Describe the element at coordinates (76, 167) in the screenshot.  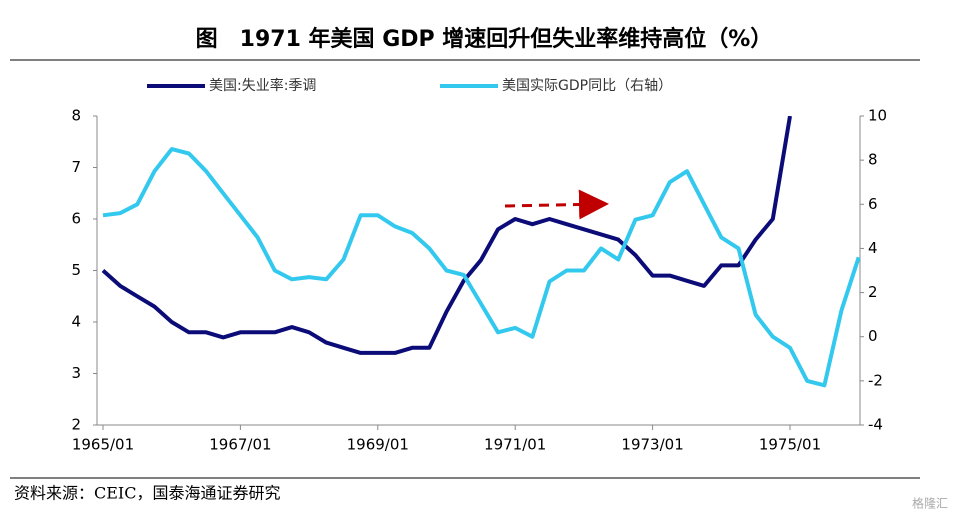
I see `y-tick-label: 7` at that location.